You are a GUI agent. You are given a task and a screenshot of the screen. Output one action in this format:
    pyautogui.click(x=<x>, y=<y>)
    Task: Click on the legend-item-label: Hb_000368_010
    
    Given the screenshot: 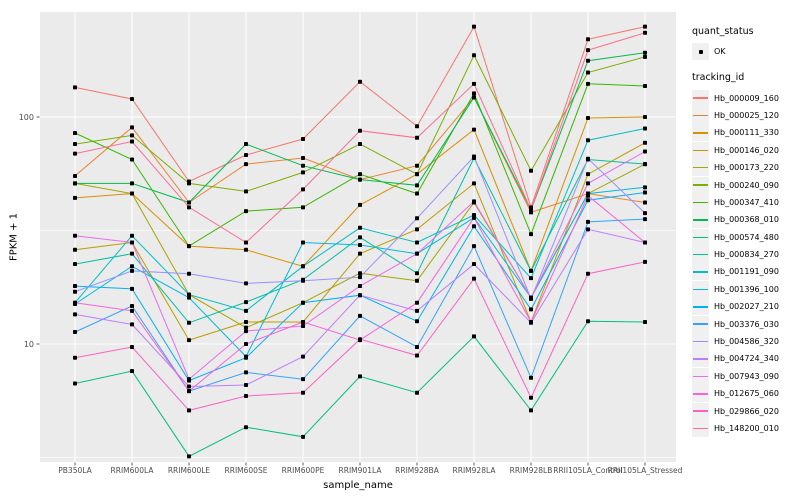 What is the action you would take?
    pyautogui.click(x=746, y=220)
    